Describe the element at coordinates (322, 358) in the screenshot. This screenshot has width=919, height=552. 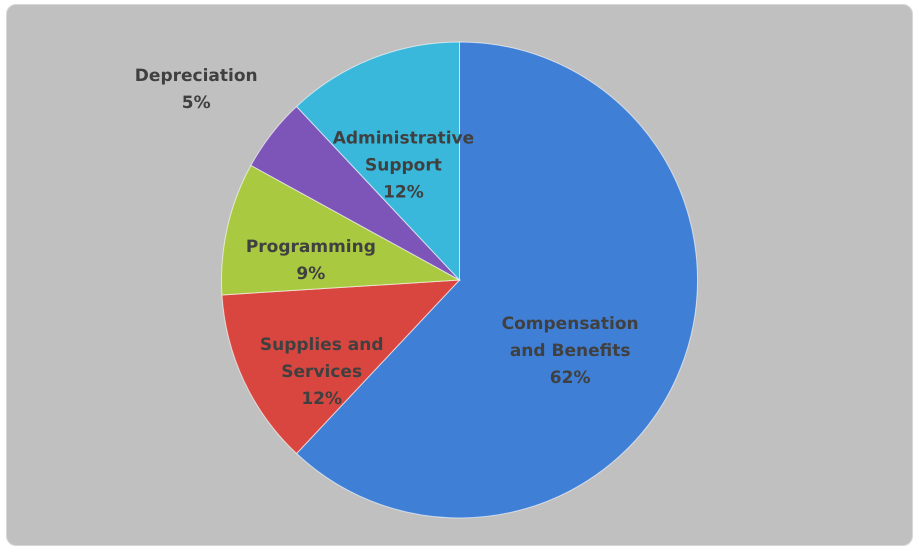
I see `slice-label: Supplies and Services` at that location.